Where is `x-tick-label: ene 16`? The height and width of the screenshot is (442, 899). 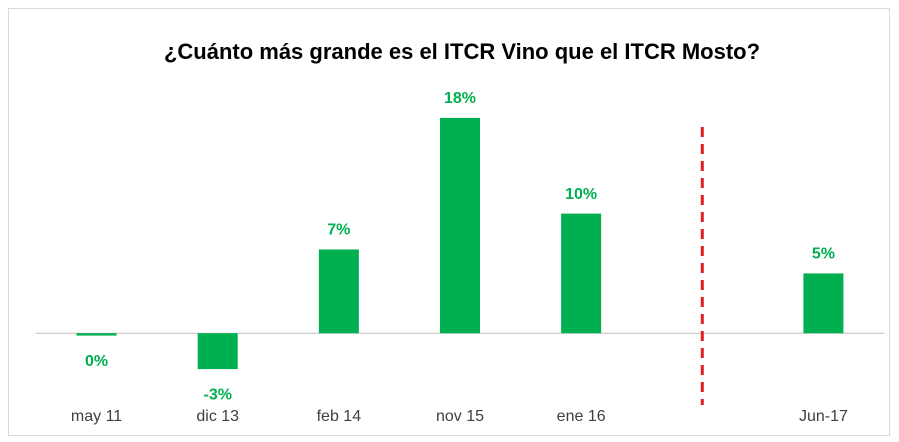 x-tick-label: ene 16 is located at coordinates (581, 416).